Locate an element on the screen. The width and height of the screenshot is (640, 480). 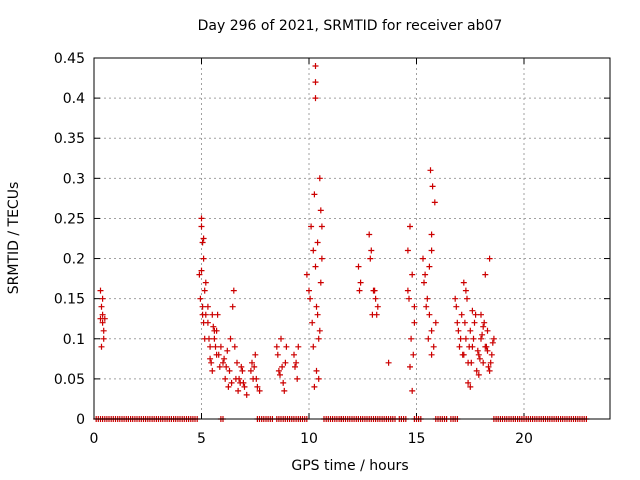
y-tick-label: 0.35 is located at coordinates (69, 139).